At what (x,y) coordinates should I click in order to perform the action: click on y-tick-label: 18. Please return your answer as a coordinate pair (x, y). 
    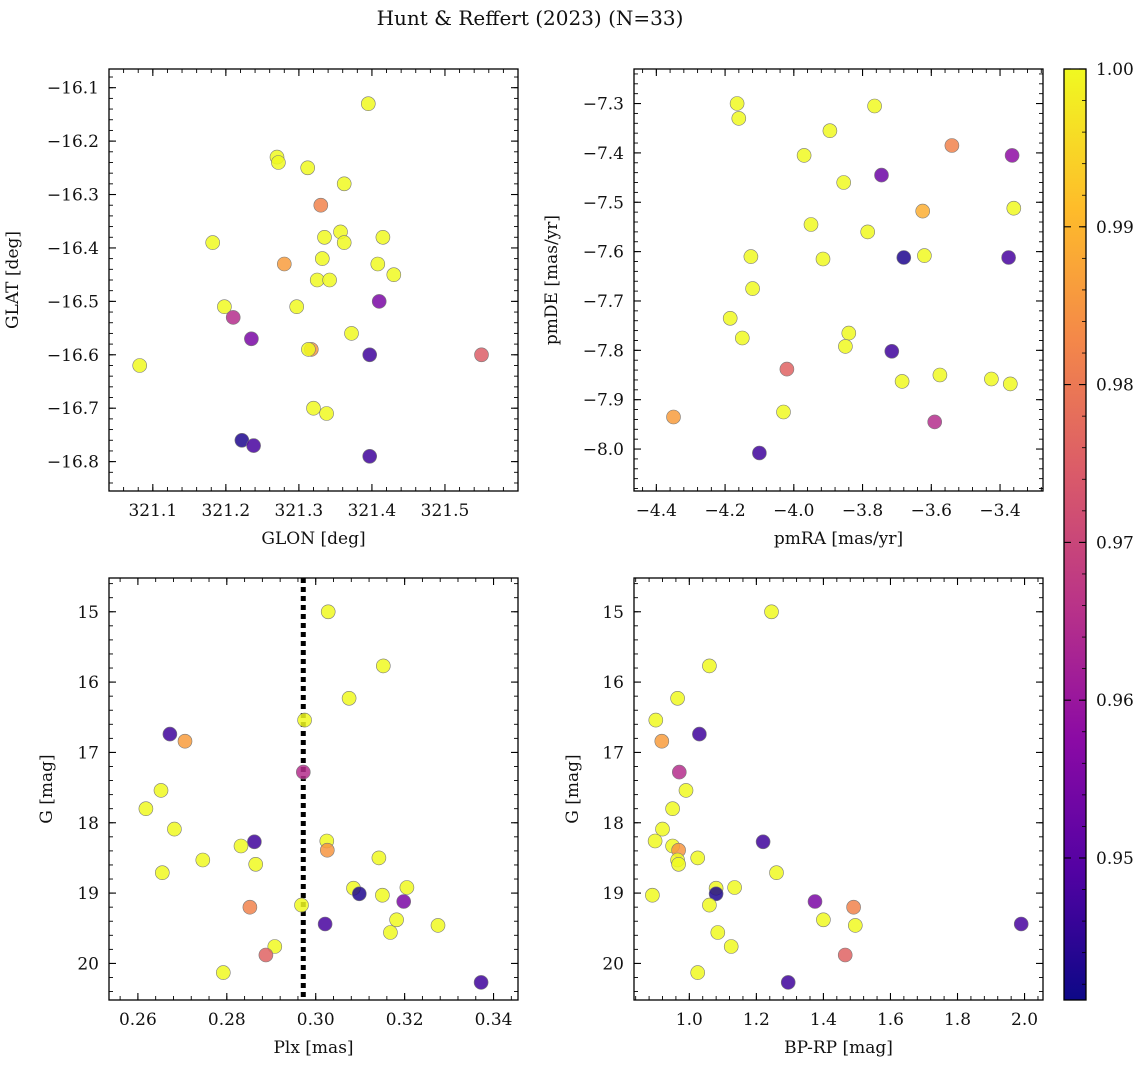
    Looking at the image, I should click on (88, 824).